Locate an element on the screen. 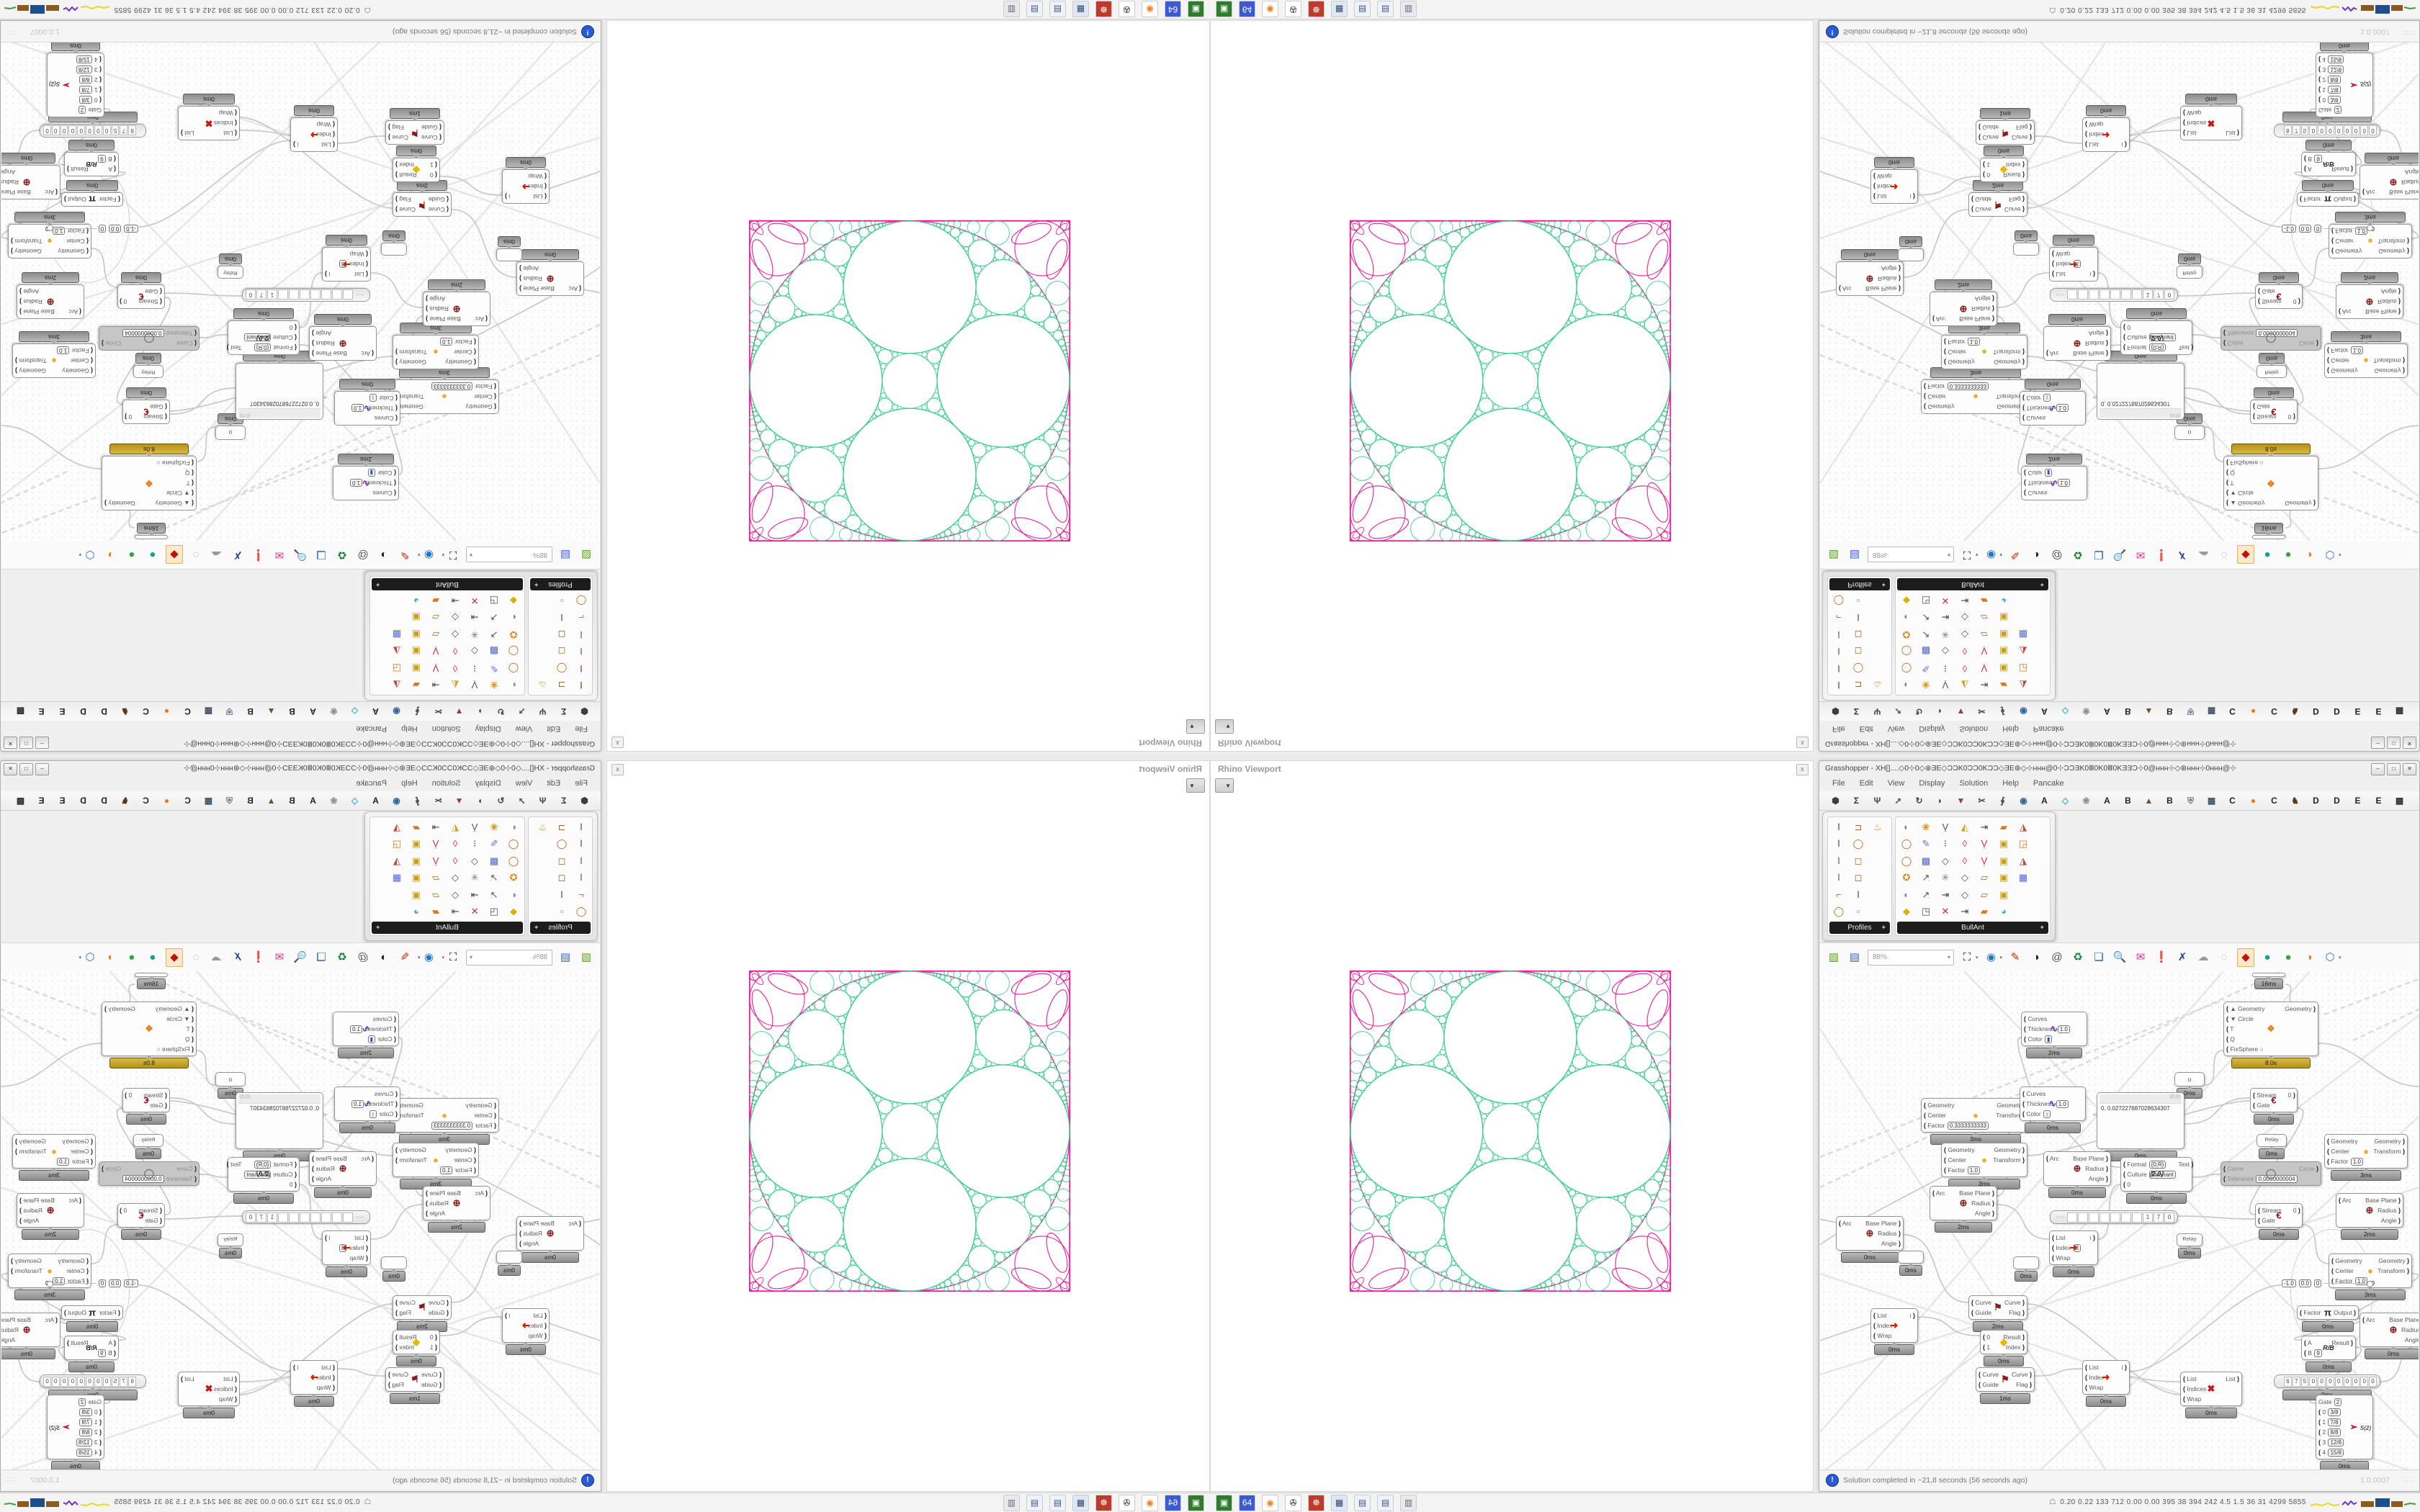 The height and width of the screenshot is (1512, 2420). open-file-icon: ▨ is located at coordinates (586, 555).